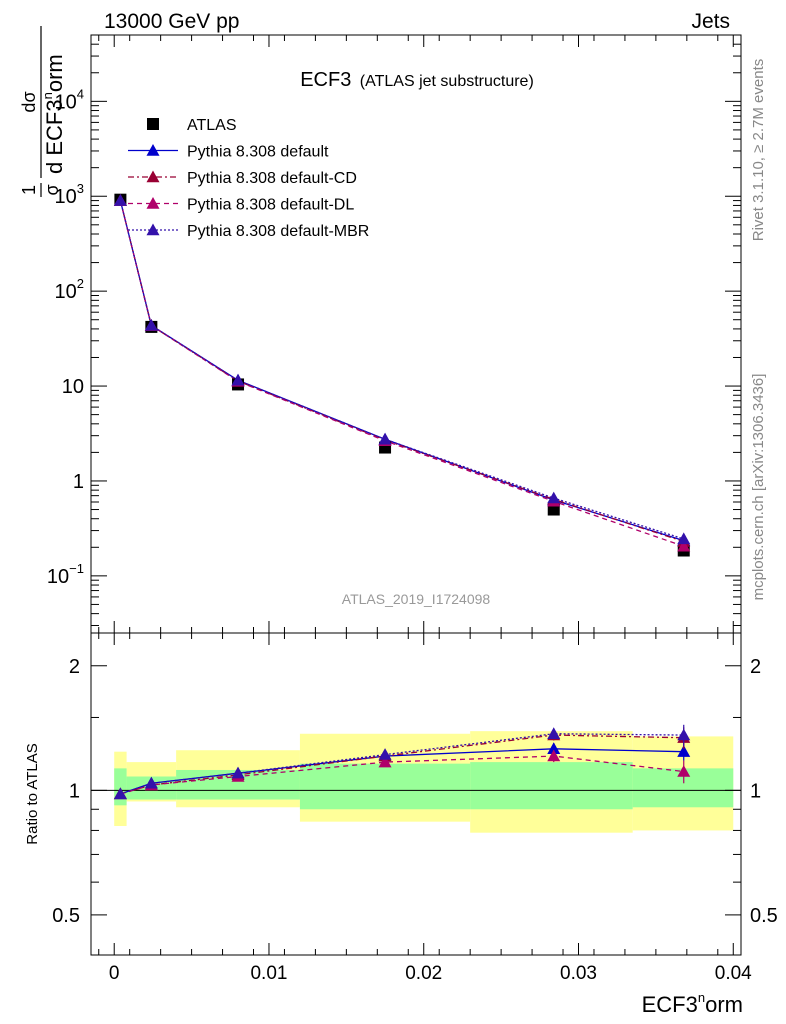 This screenshot has width=786, height=1024. What do you see at coordinates (447, 81) in the screenshot?
I see `plot-title-sub: (ATLAS jet substructure)` at bounding box center [447, 81].